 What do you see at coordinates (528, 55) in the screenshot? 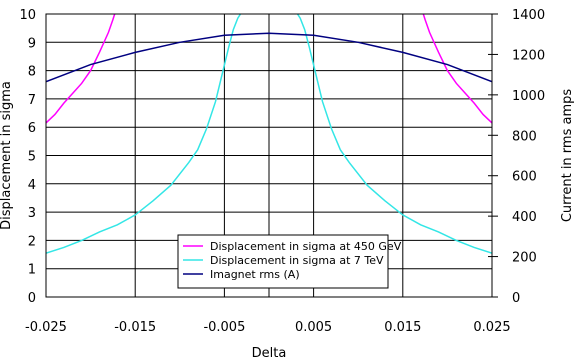
I see `y-right-tick-label: 1200` at bounding box center [528, 55].